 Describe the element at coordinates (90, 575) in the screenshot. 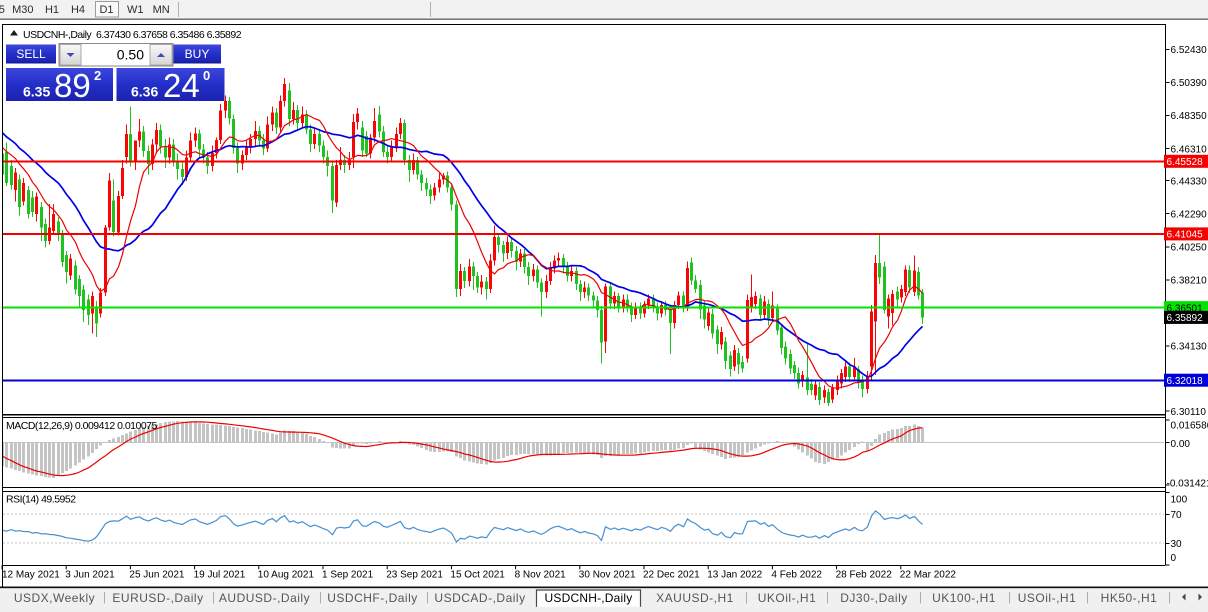

I see `svg-text: 3 Jun 2021` at that location.